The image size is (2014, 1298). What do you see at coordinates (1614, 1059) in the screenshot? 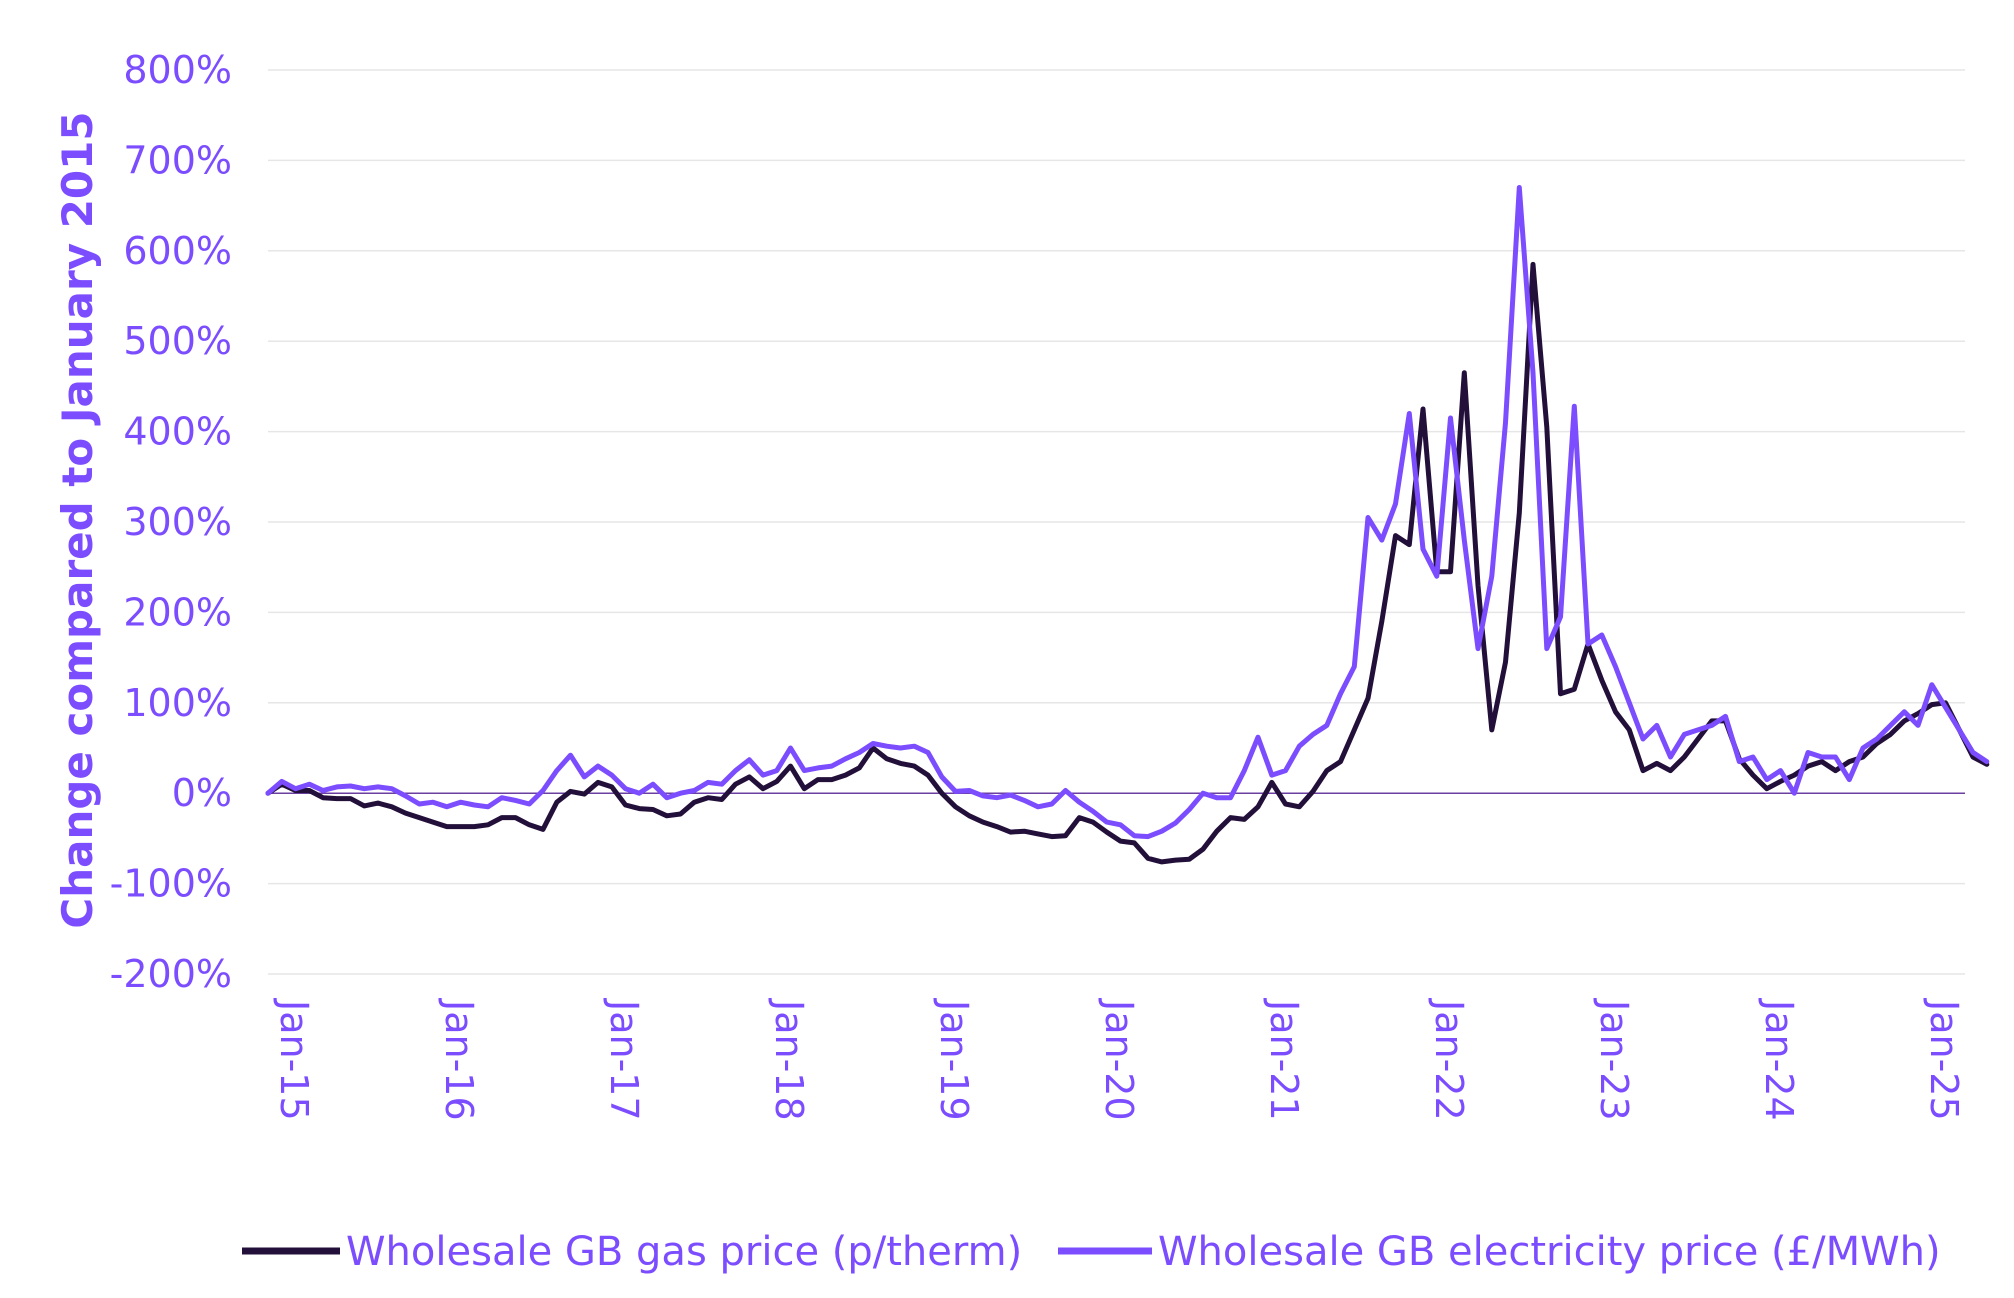
I see `x-tick-label: Jan-23` at bounding box center [1614, 1059].